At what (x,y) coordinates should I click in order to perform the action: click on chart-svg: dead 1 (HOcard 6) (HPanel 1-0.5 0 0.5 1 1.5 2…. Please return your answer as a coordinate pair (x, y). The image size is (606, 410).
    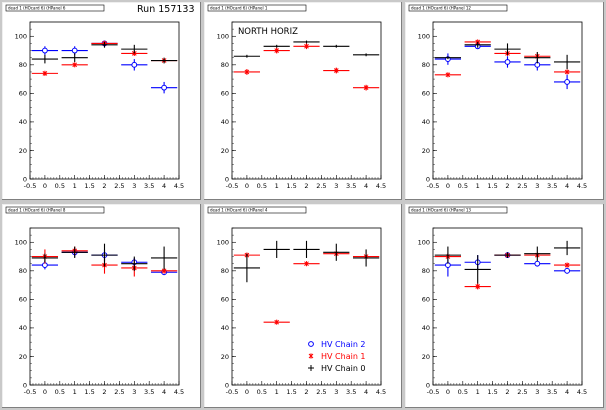
    Looking at the image, I should click on (296, 97).